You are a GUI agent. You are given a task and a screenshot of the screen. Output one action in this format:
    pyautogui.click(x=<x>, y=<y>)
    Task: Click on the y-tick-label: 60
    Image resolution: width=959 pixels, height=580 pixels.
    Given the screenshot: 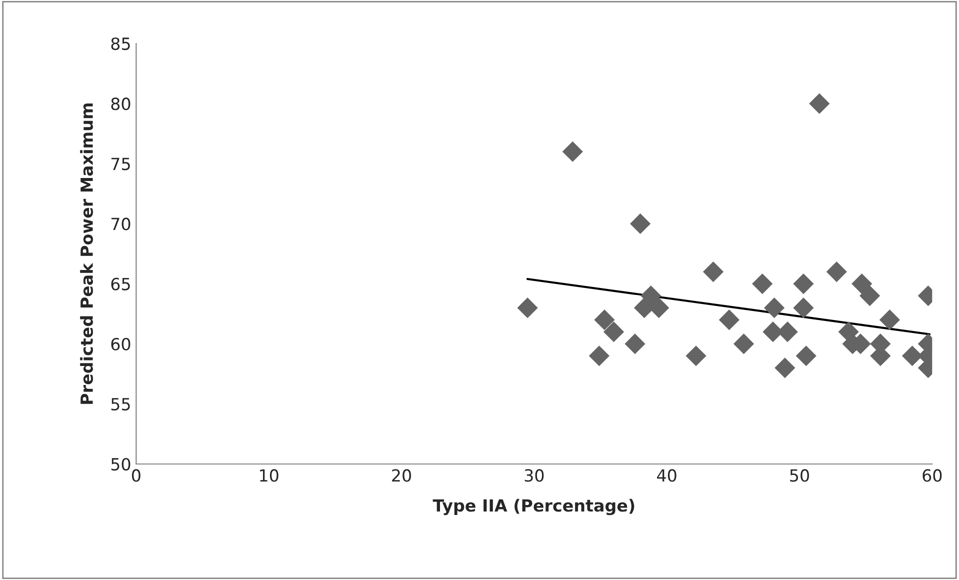 What is the action you would take?
    pyautogui.click(x=120, y=344)
    